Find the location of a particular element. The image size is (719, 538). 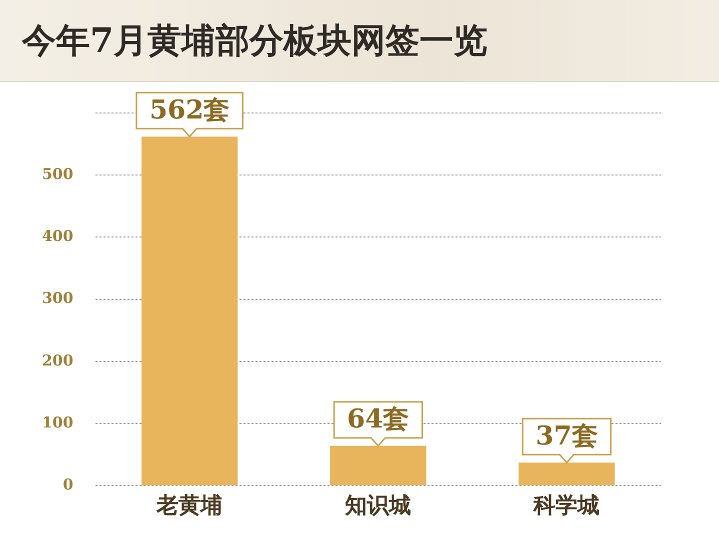

x-tick-label: 知识城 is located at coordinates (378, 505).